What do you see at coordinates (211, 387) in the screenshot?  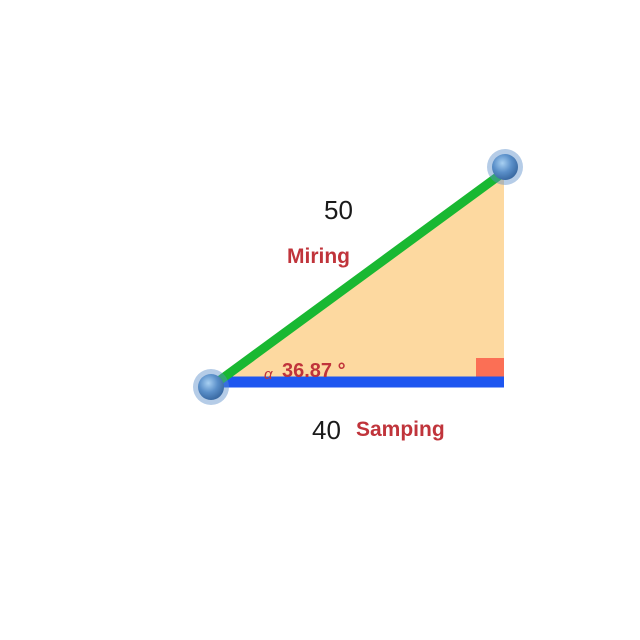 I see `vertex-handle-left` at bounding box center [211, 387].